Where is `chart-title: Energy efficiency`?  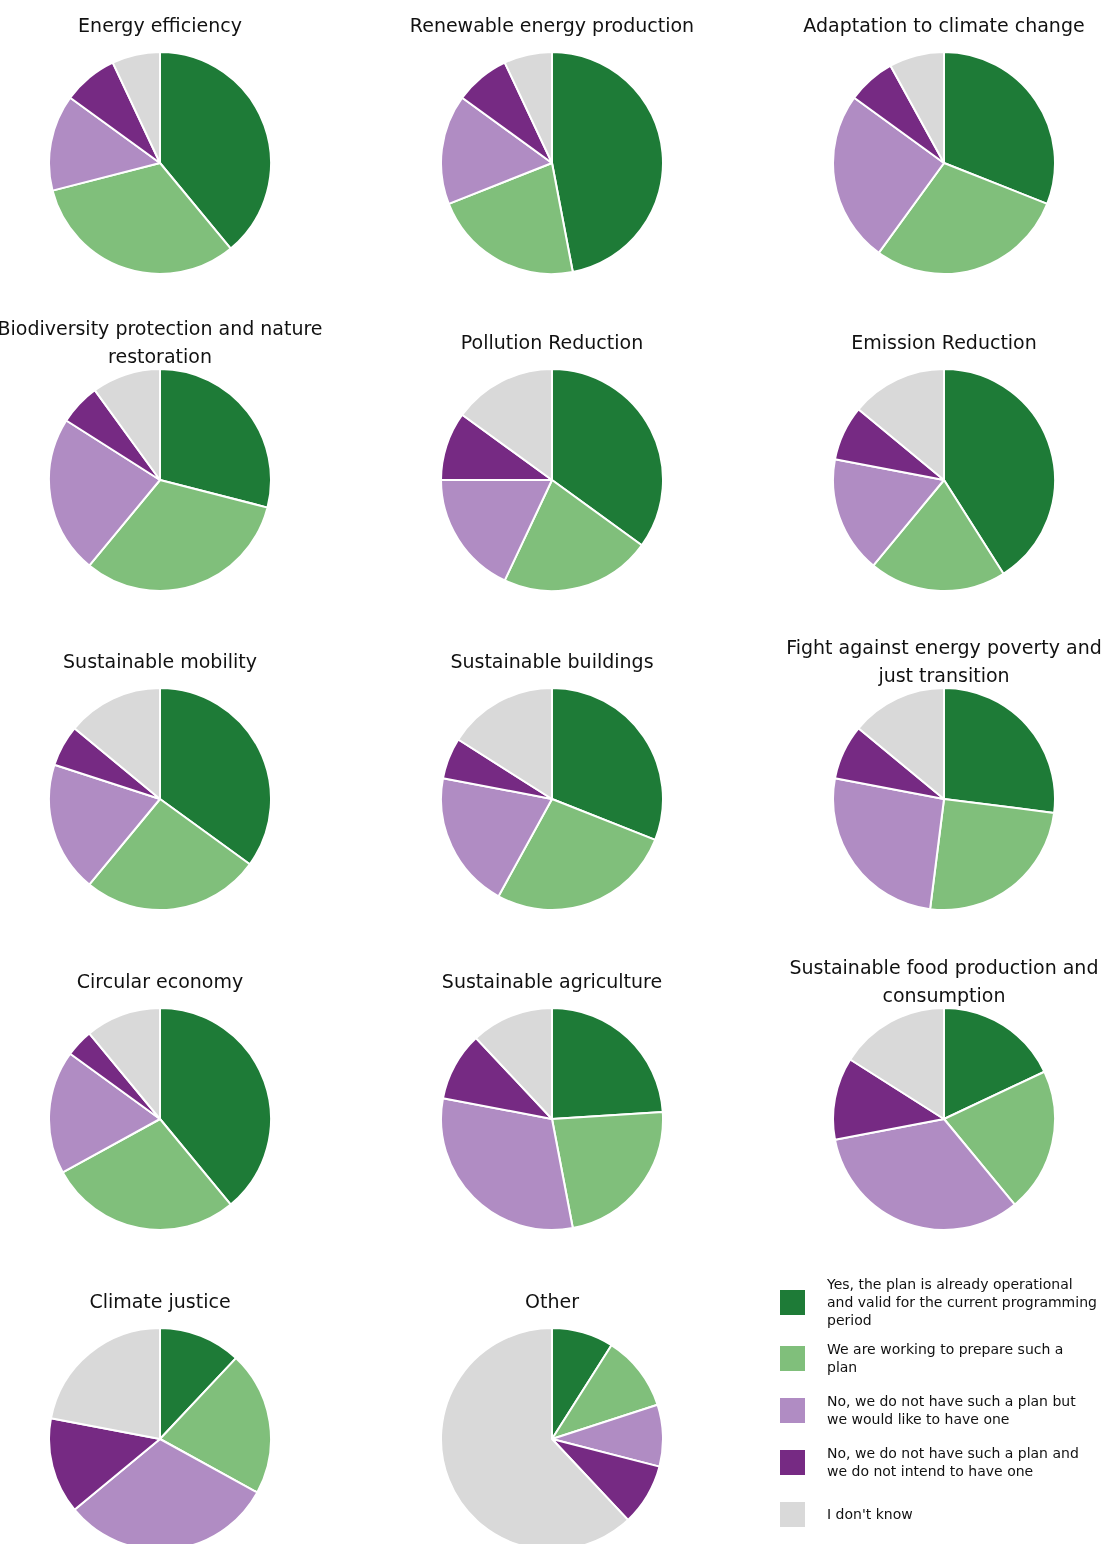
chart-title: Energy efficiency is located at coordinates (160, 25).